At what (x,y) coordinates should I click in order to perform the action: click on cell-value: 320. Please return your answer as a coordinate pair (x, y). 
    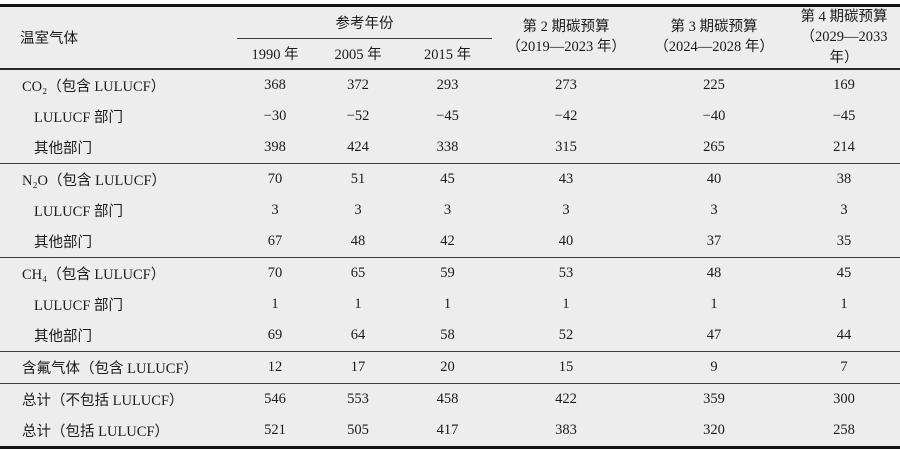
    Looking at the image, I should click on (714, 429).